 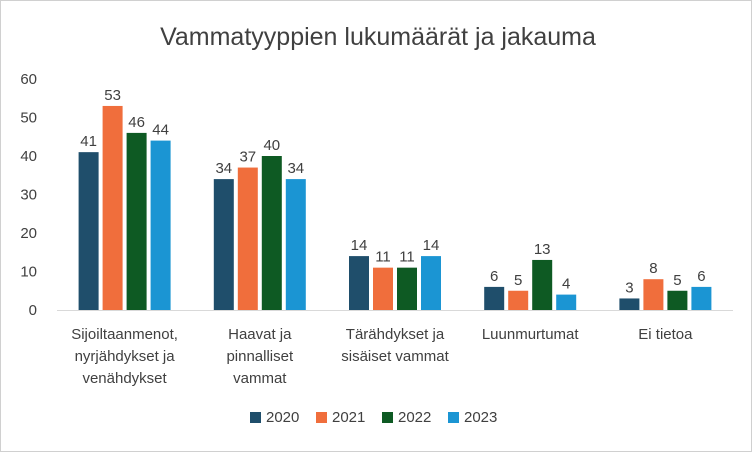 I want to click on data-label: 8, so click(x=653, y=268).